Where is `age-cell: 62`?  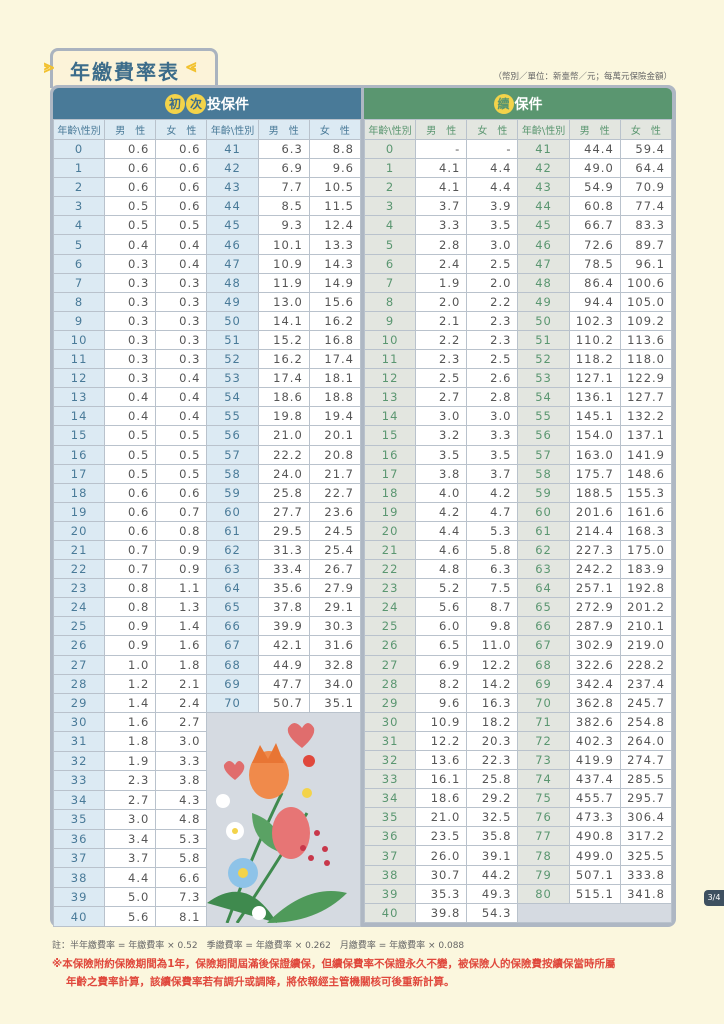
age-cell: 62 is located at coordinates (232, 550).